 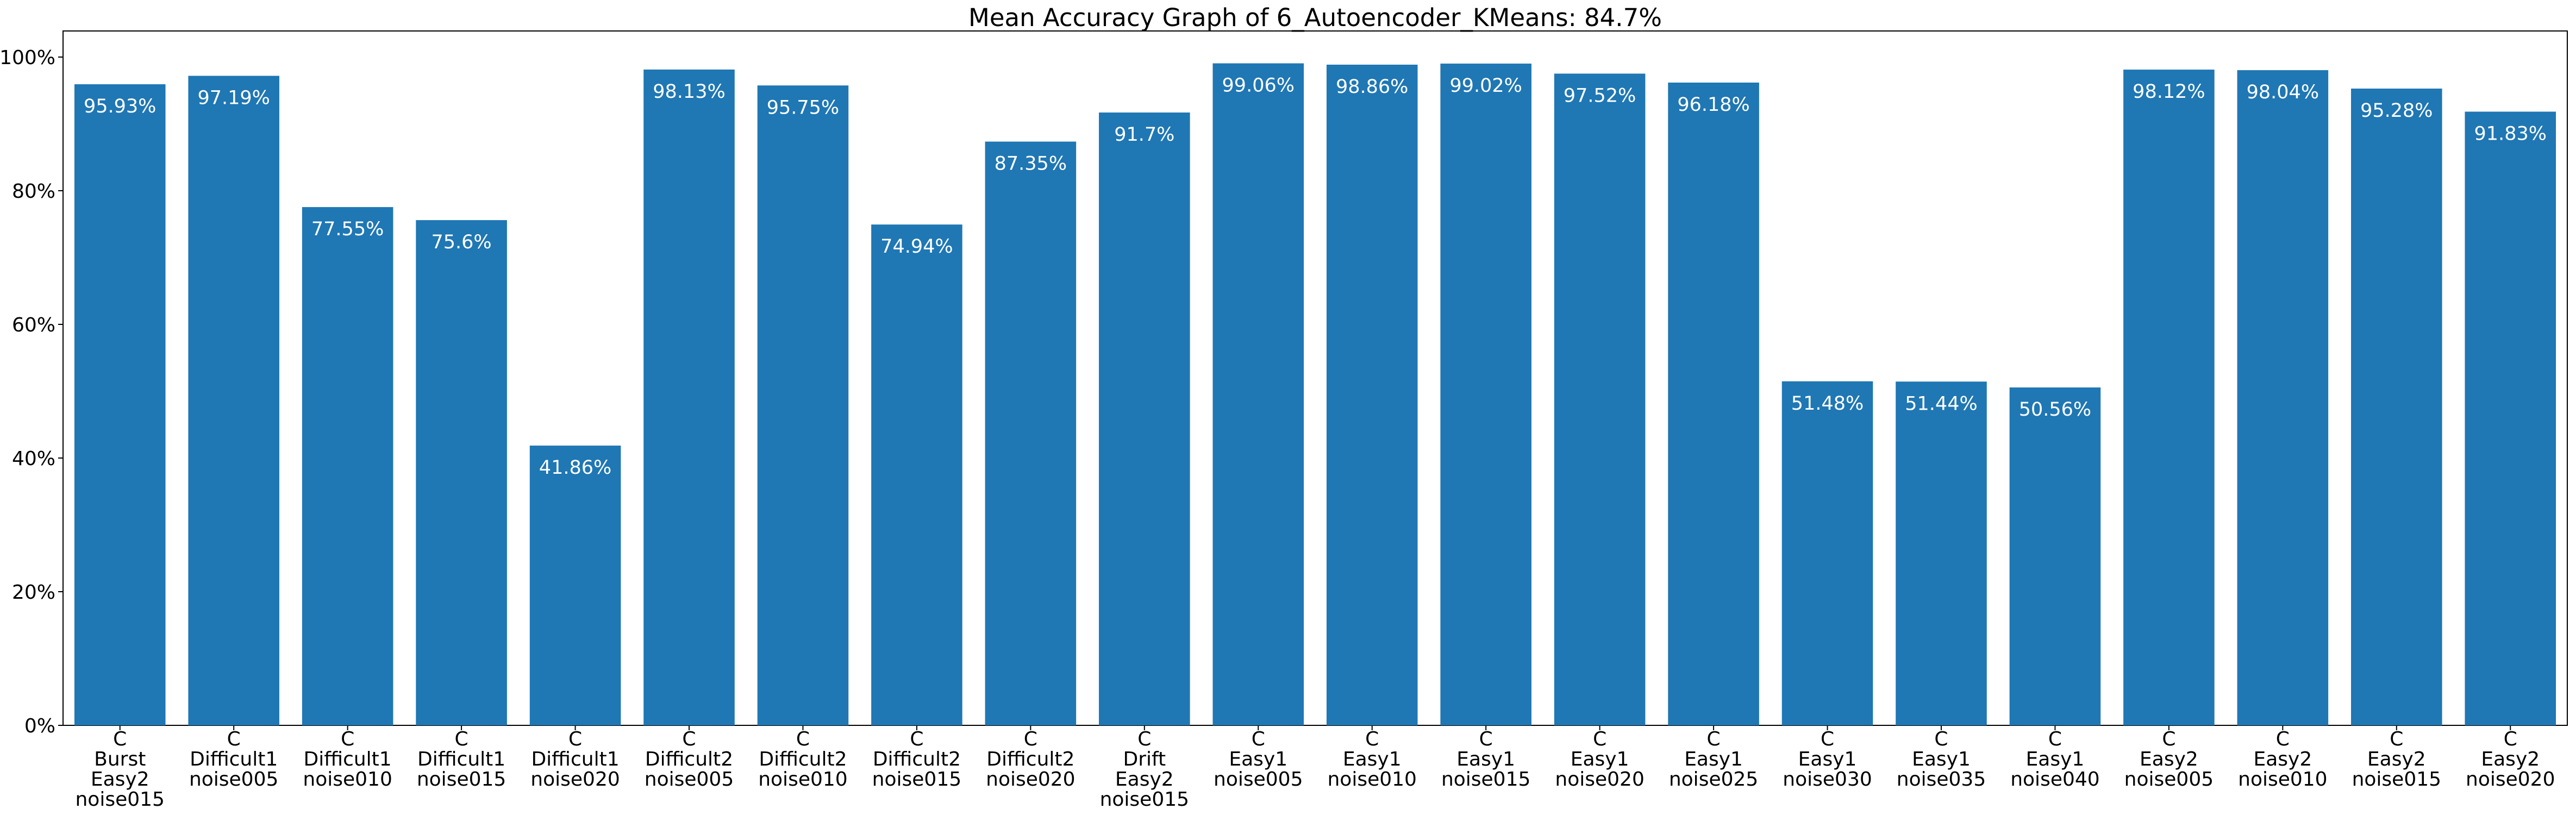 What do you see at coordinates (1827, 759) in the screenshot?
I see `x-tick-label: C Easy1 noise030` at bounding box center [1827, 759].